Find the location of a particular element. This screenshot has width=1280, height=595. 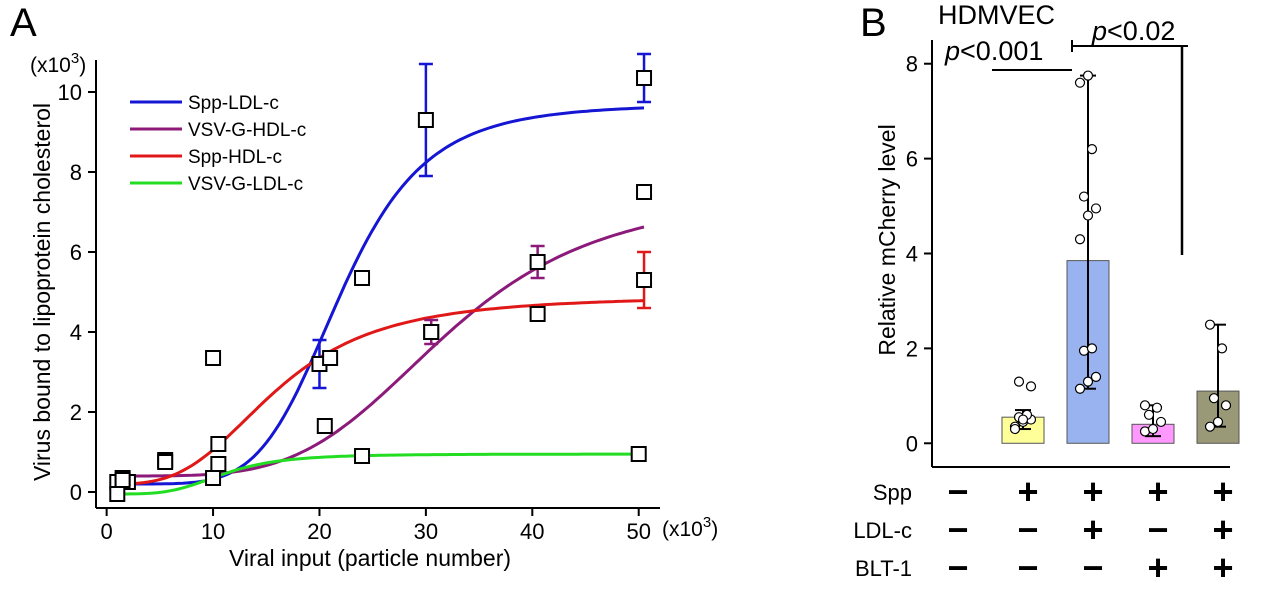

x-multiplier-prefix: (x10 is located at coordinates (682, 529).